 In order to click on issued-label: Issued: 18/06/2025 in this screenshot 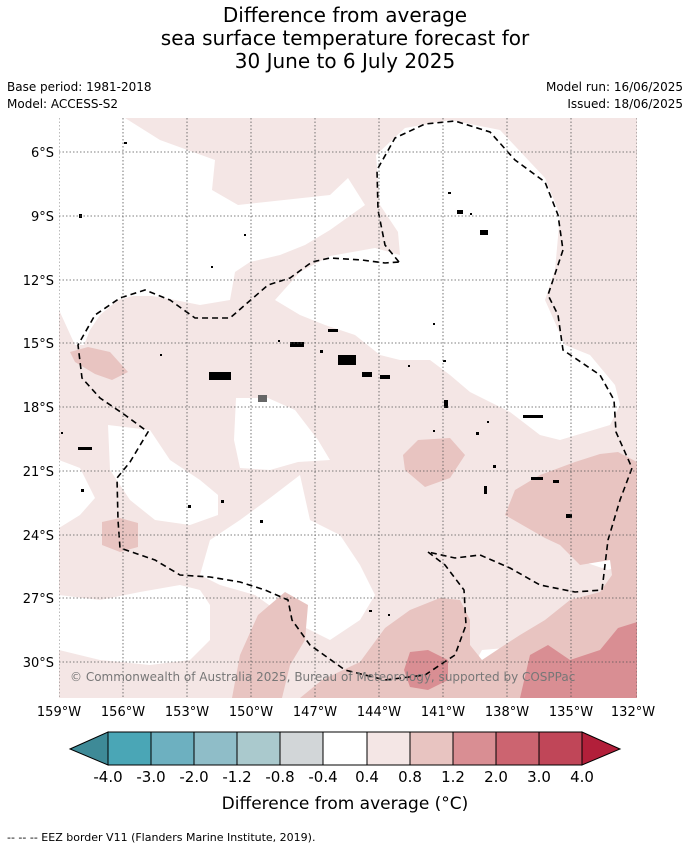, I will do `click(625, 104)`.